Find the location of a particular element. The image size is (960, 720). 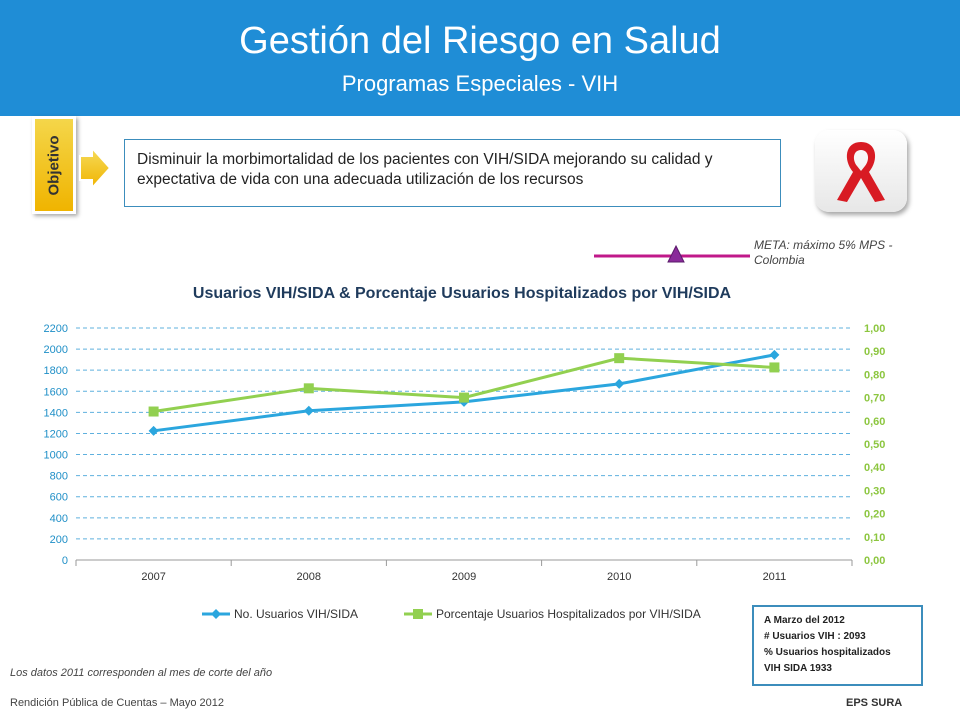

x-tick-label: 2010 is located at coordinates (619, 577).